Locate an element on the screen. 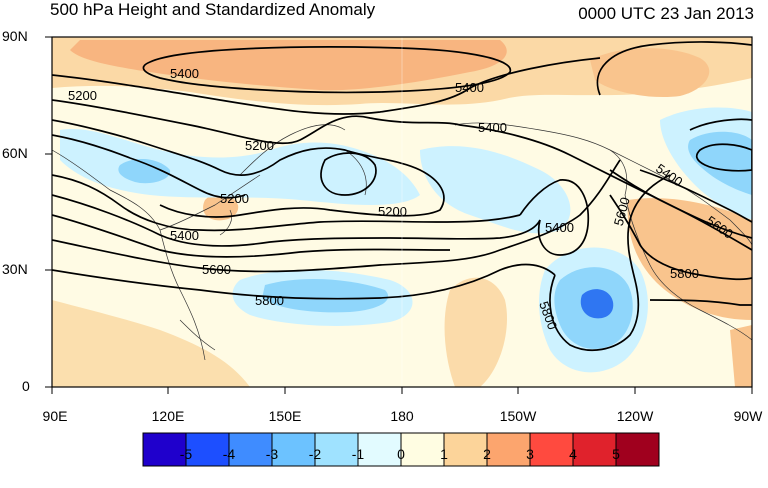  anomaly-negative-subtropical-mid is located at coordinates (325, 295).